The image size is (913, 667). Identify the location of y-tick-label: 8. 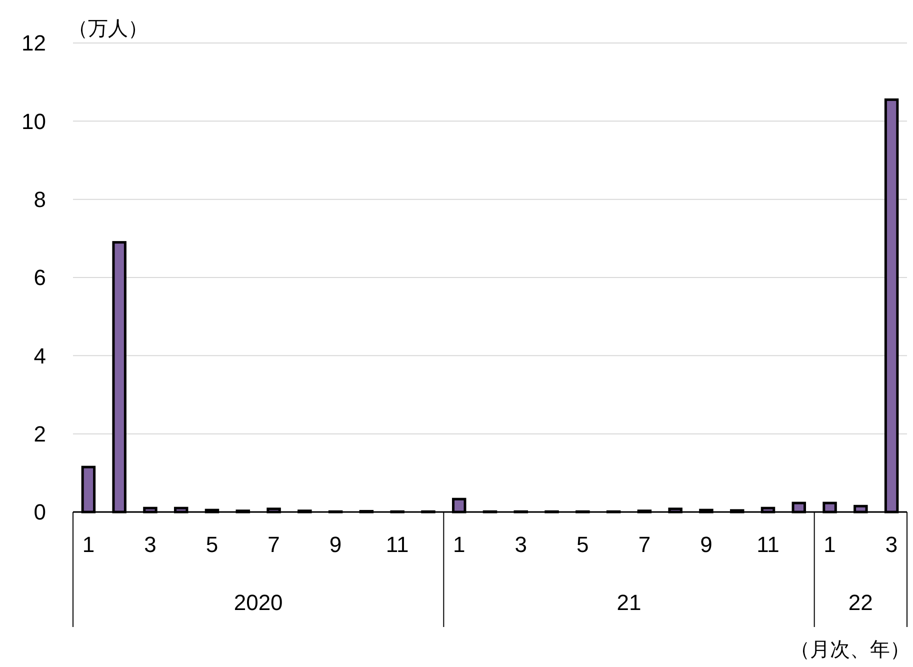
(40, 199).